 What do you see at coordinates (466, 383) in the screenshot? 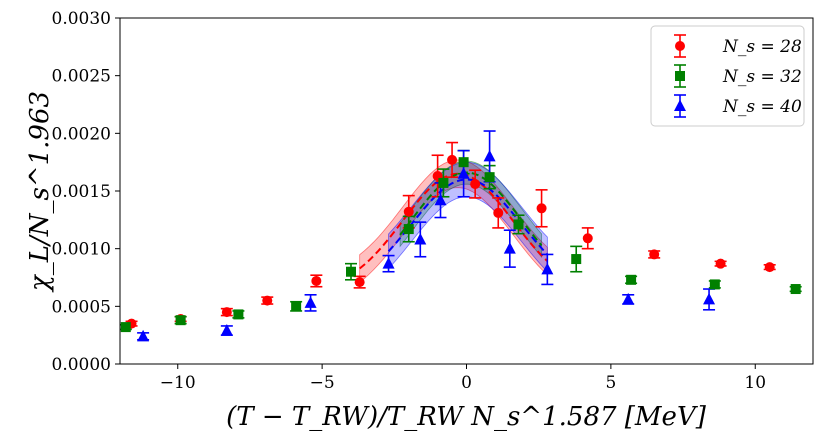
I see `x-tick-label: 0` at bounding box center [466, 383].